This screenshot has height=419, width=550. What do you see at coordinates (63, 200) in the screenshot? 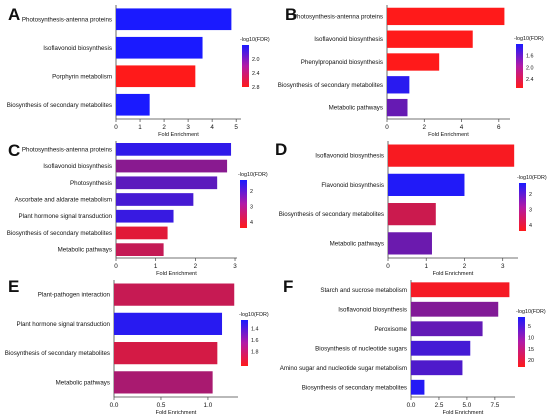
I see `category-label: Ascorbate and aldarate metabolism` at bounding box center [63, 200].